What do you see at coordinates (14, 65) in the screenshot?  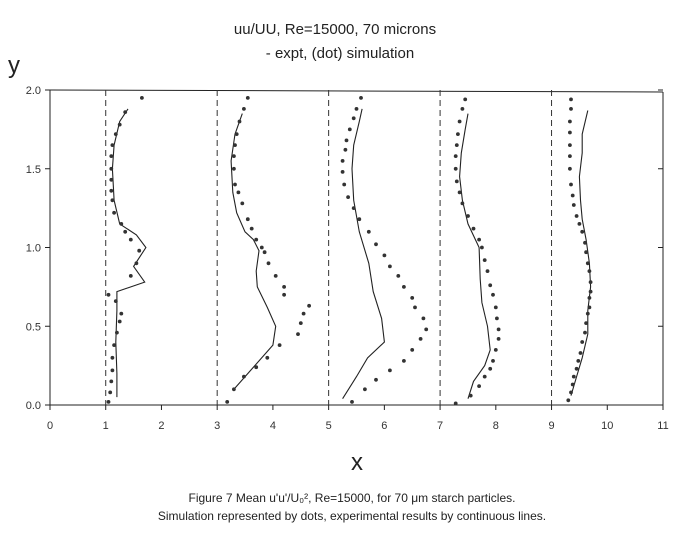 I see `y-axis-label: y` at bounding box center [14, 65].